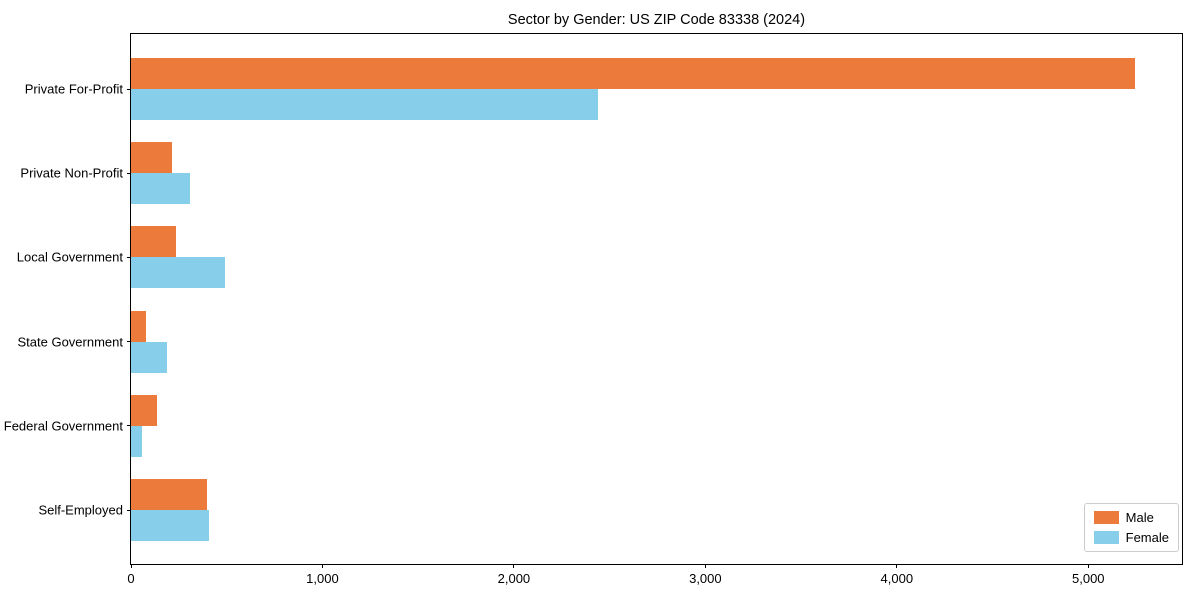  I want to click on bar-local-government-male, so click(153, 242).